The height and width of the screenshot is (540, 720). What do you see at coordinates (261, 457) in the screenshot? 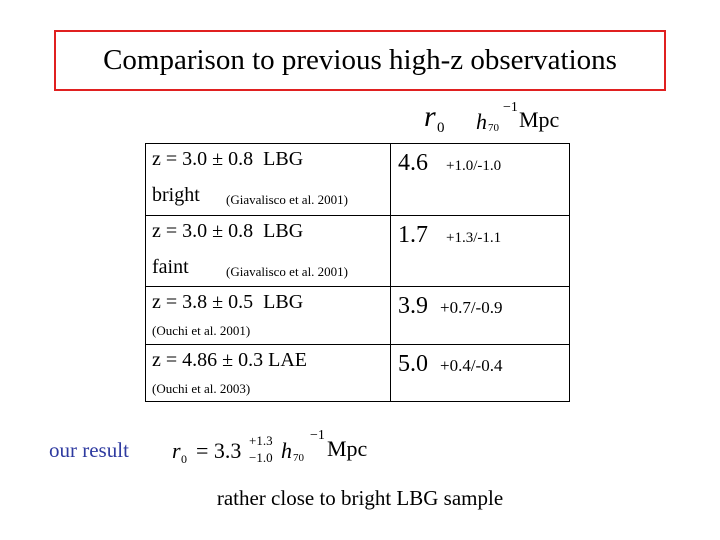
I see `result-lower: −1.0` at bounding box center [261, 457].